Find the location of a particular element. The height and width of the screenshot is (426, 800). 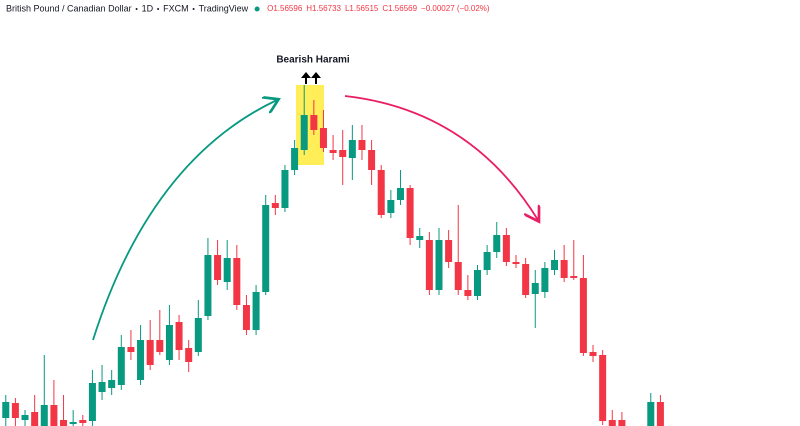

uptrend-arrow is located at coordinates (184, 220).